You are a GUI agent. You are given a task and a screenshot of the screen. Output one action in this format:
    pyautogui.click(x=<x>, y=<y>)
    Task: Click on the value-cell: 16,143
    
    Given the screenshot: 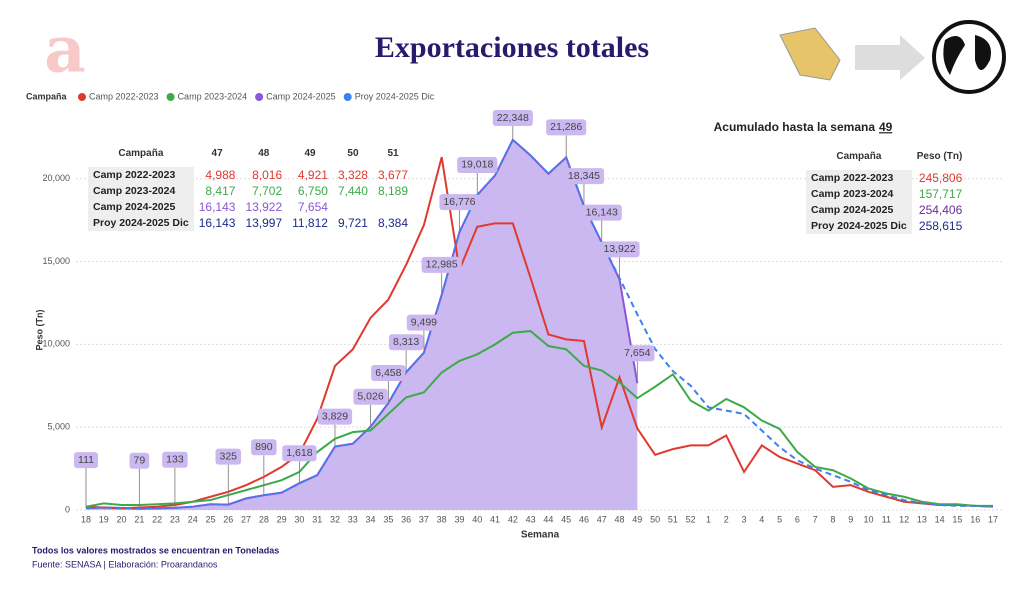 What is the action you would take?
    pyautogui.click(x=217, y=223)
    